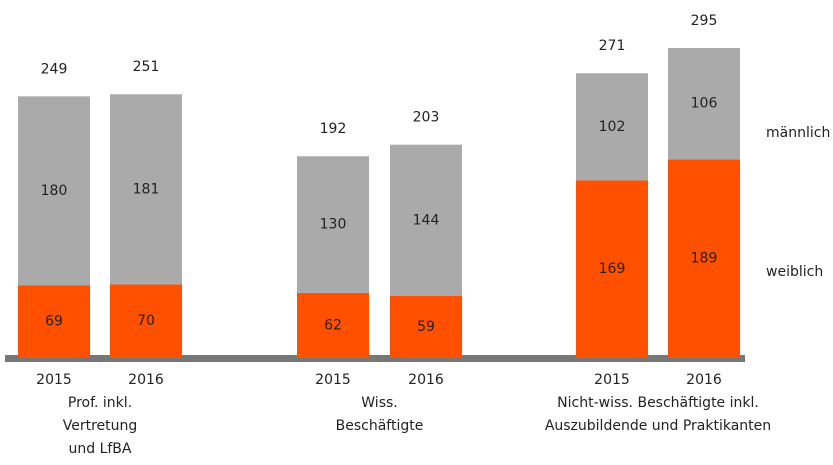 The width and height of the screenshot is (833, 465). Describe the element at coordinates (658, 403) in the screenshot. I see `group-label: Nicht-wiss. Beschäftigte inkl.` at that location.